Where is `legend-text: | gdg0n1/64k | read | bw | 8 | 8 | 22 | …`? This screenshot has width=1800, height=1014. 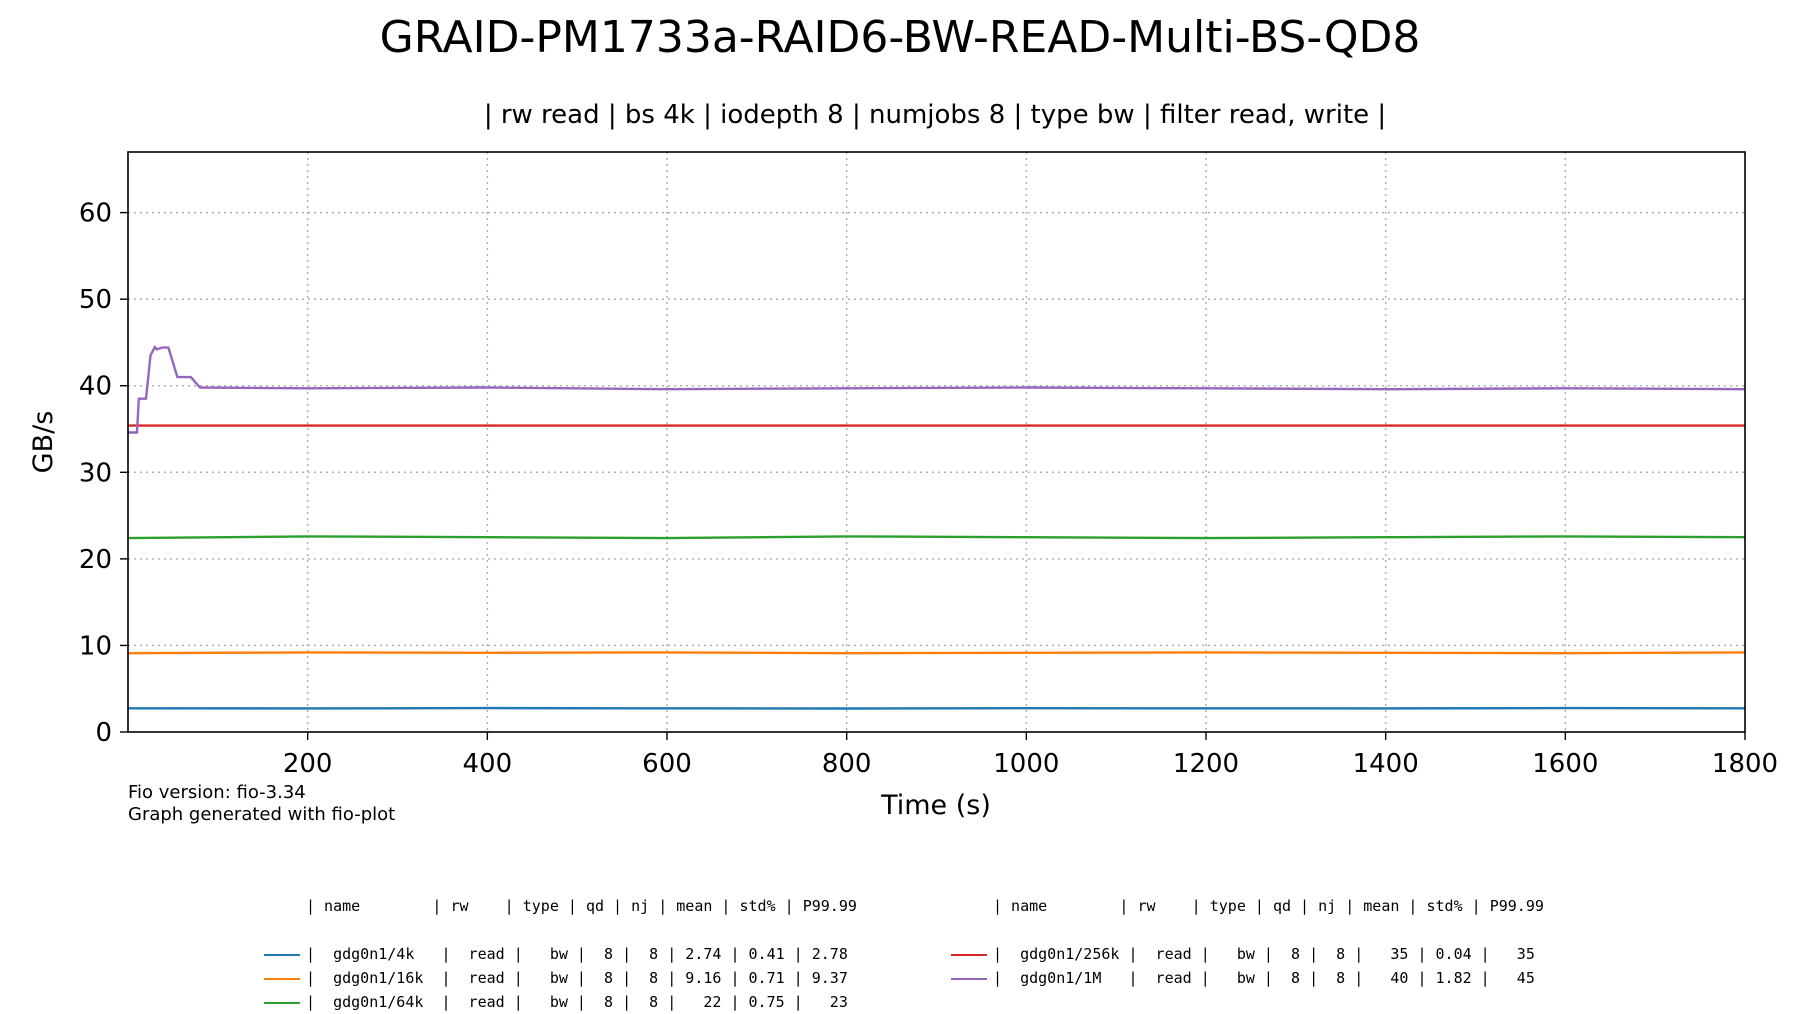
legend-text: | gdg0n1/64k | read | bw | 8 | 8 | 22 | … is located at coordinates (577, 1002).